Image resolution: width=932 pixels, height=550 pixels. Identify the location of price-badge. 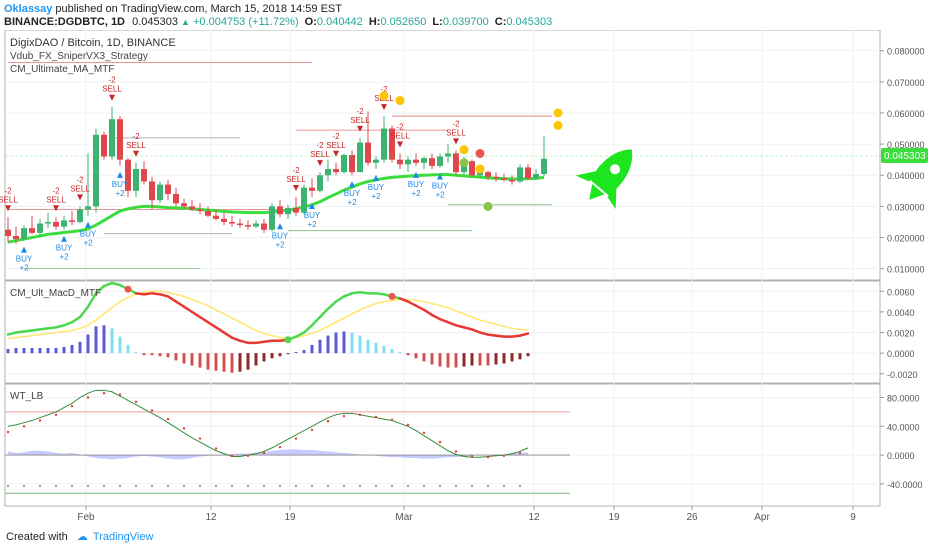
(904, 155).